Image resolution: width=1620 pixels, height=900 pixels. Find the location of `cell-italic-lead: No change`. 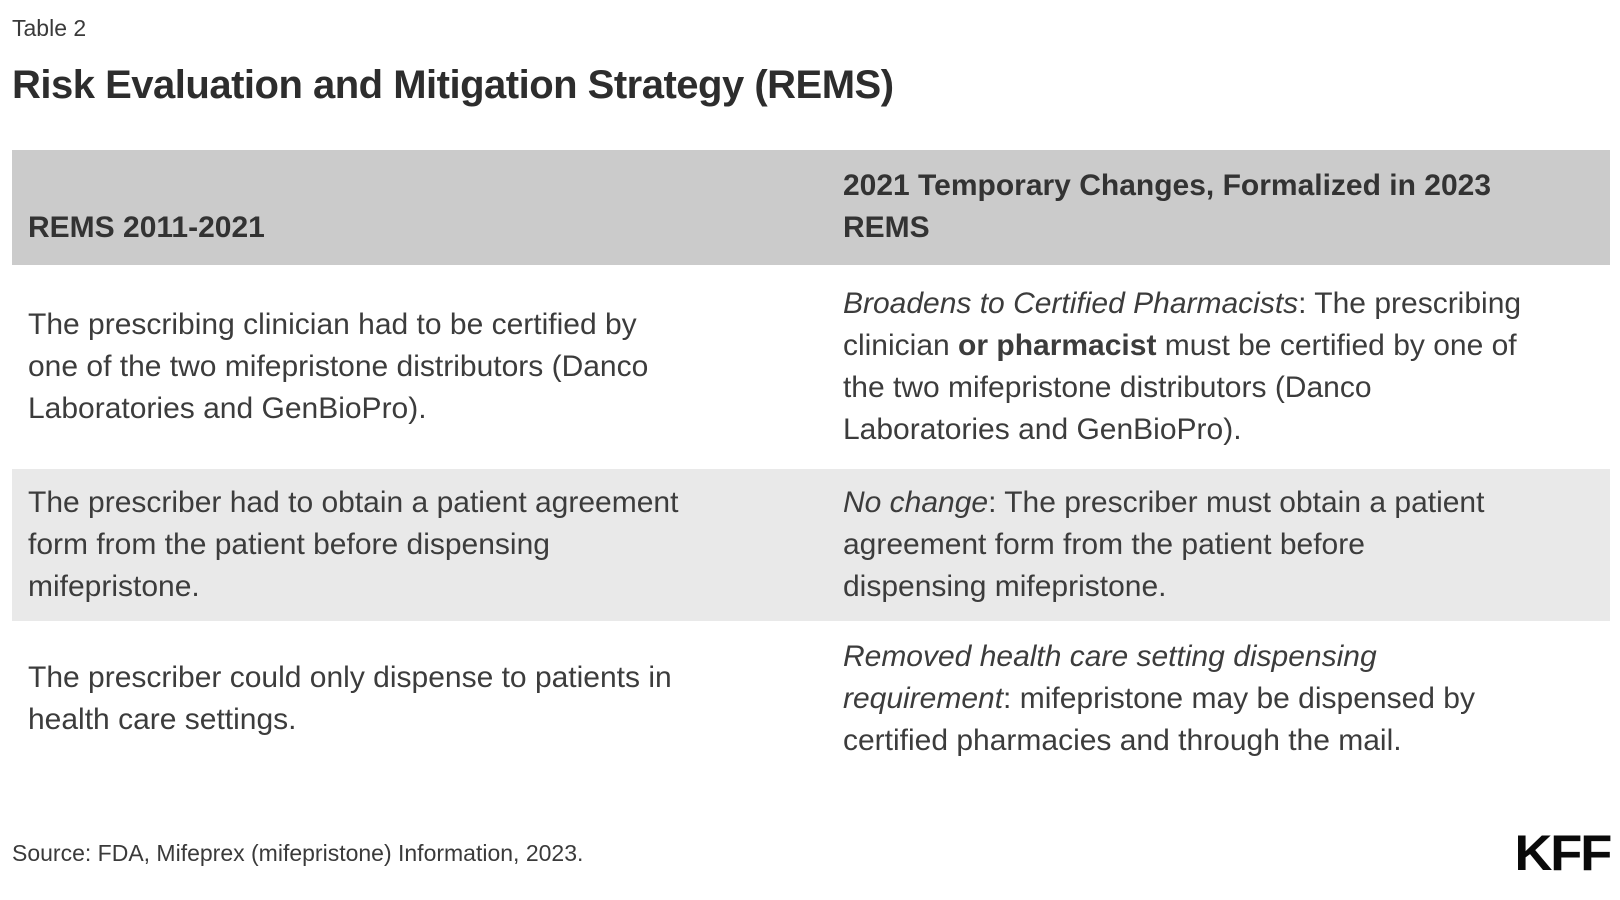

cell-italic-lead: No change is located at coordinates (915, 502).